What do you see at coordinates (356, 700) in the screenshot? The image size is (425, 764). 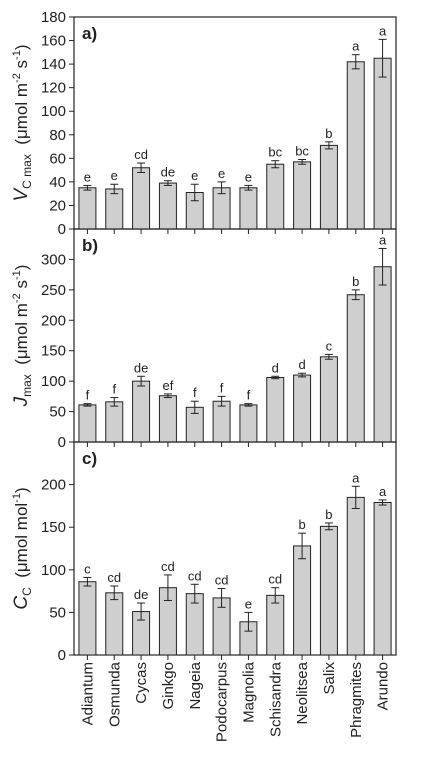 I see `x-tick-label: Phragmites` at bounding box center [356, 700].